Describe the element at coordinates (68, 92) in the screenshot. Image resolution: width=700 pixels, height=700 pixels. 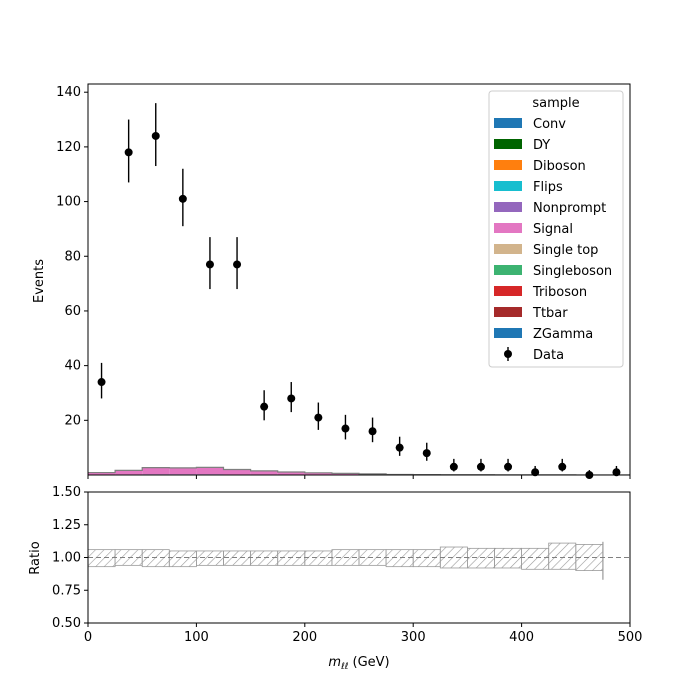
I see `main-ytick-label-6: 140` at that location.